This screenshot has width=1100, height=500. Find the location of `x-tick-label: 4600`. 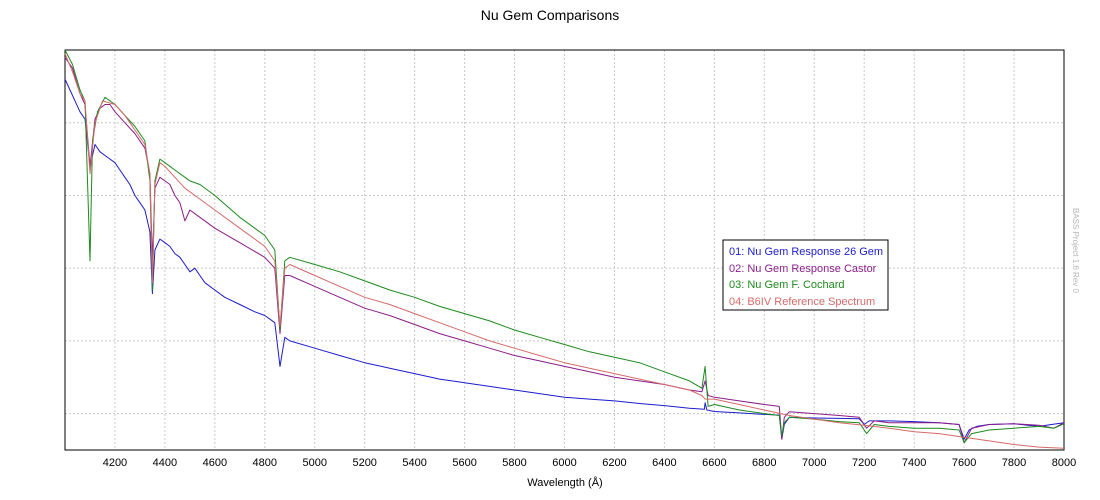

x-tick-label: 4600 is located at coordinates (215, 463).